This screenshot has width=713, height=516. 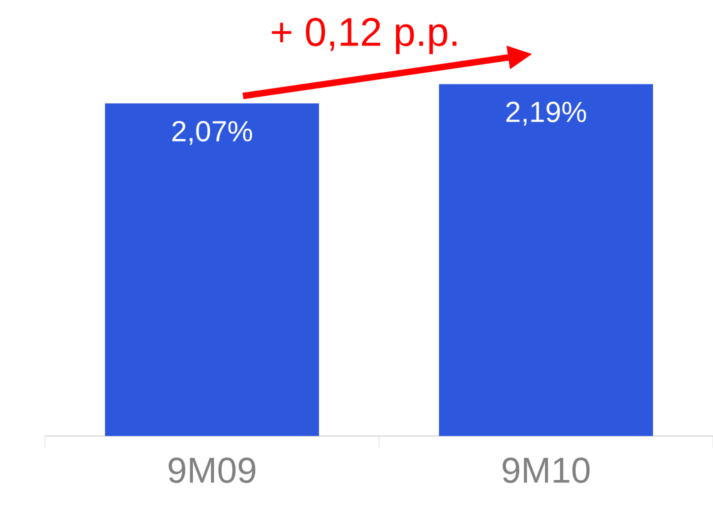 I want to click on text: + 0,12 p.p., so click(x=364, y=36).